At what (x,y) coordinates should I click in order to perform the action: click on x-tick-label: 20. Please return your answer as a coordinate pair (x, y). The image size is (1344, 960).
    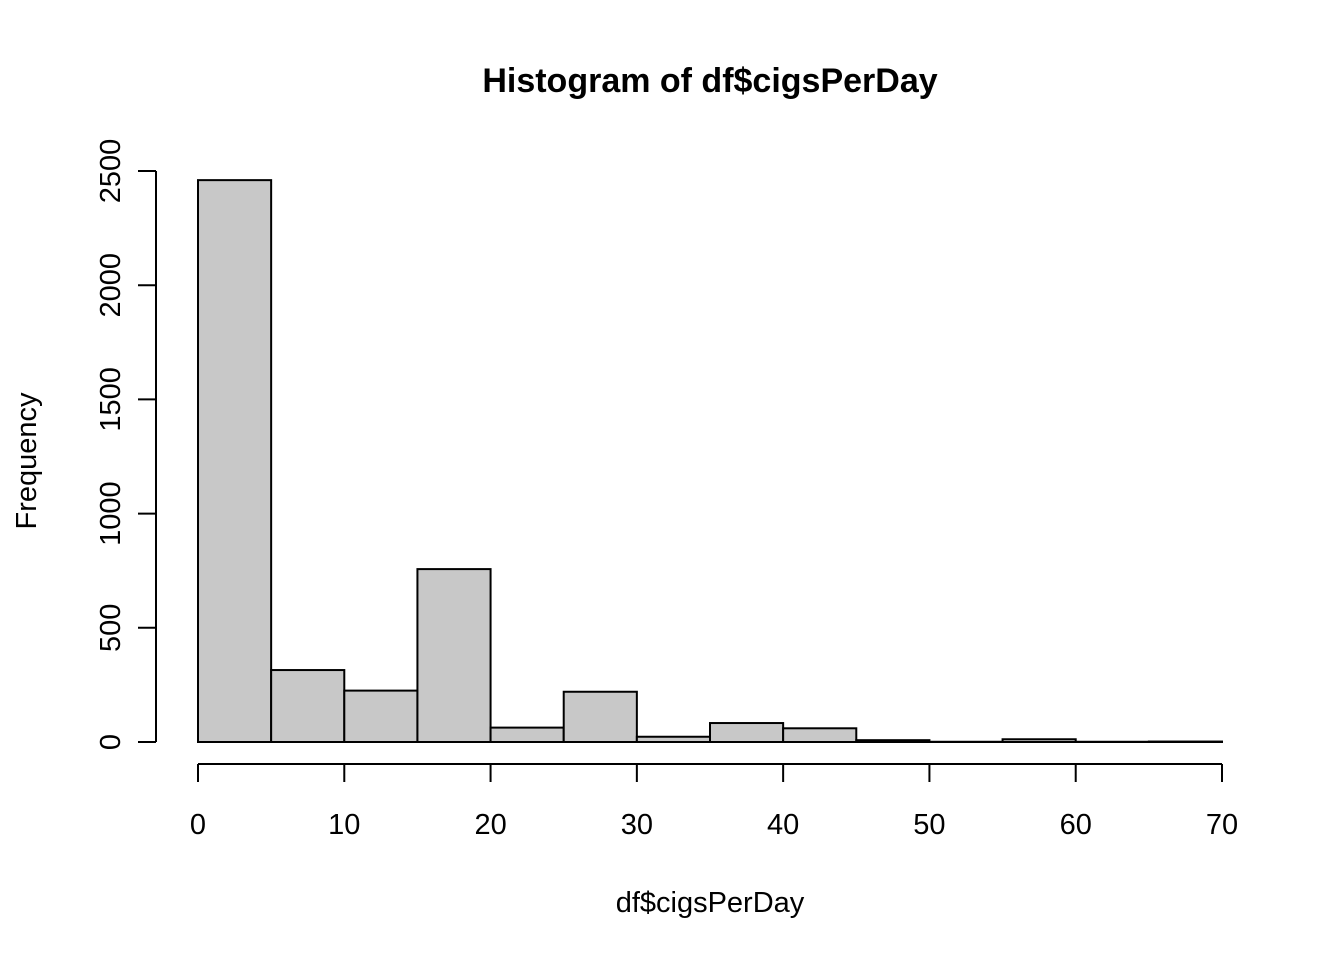
    Looking at the image, I should click on (490, 825).